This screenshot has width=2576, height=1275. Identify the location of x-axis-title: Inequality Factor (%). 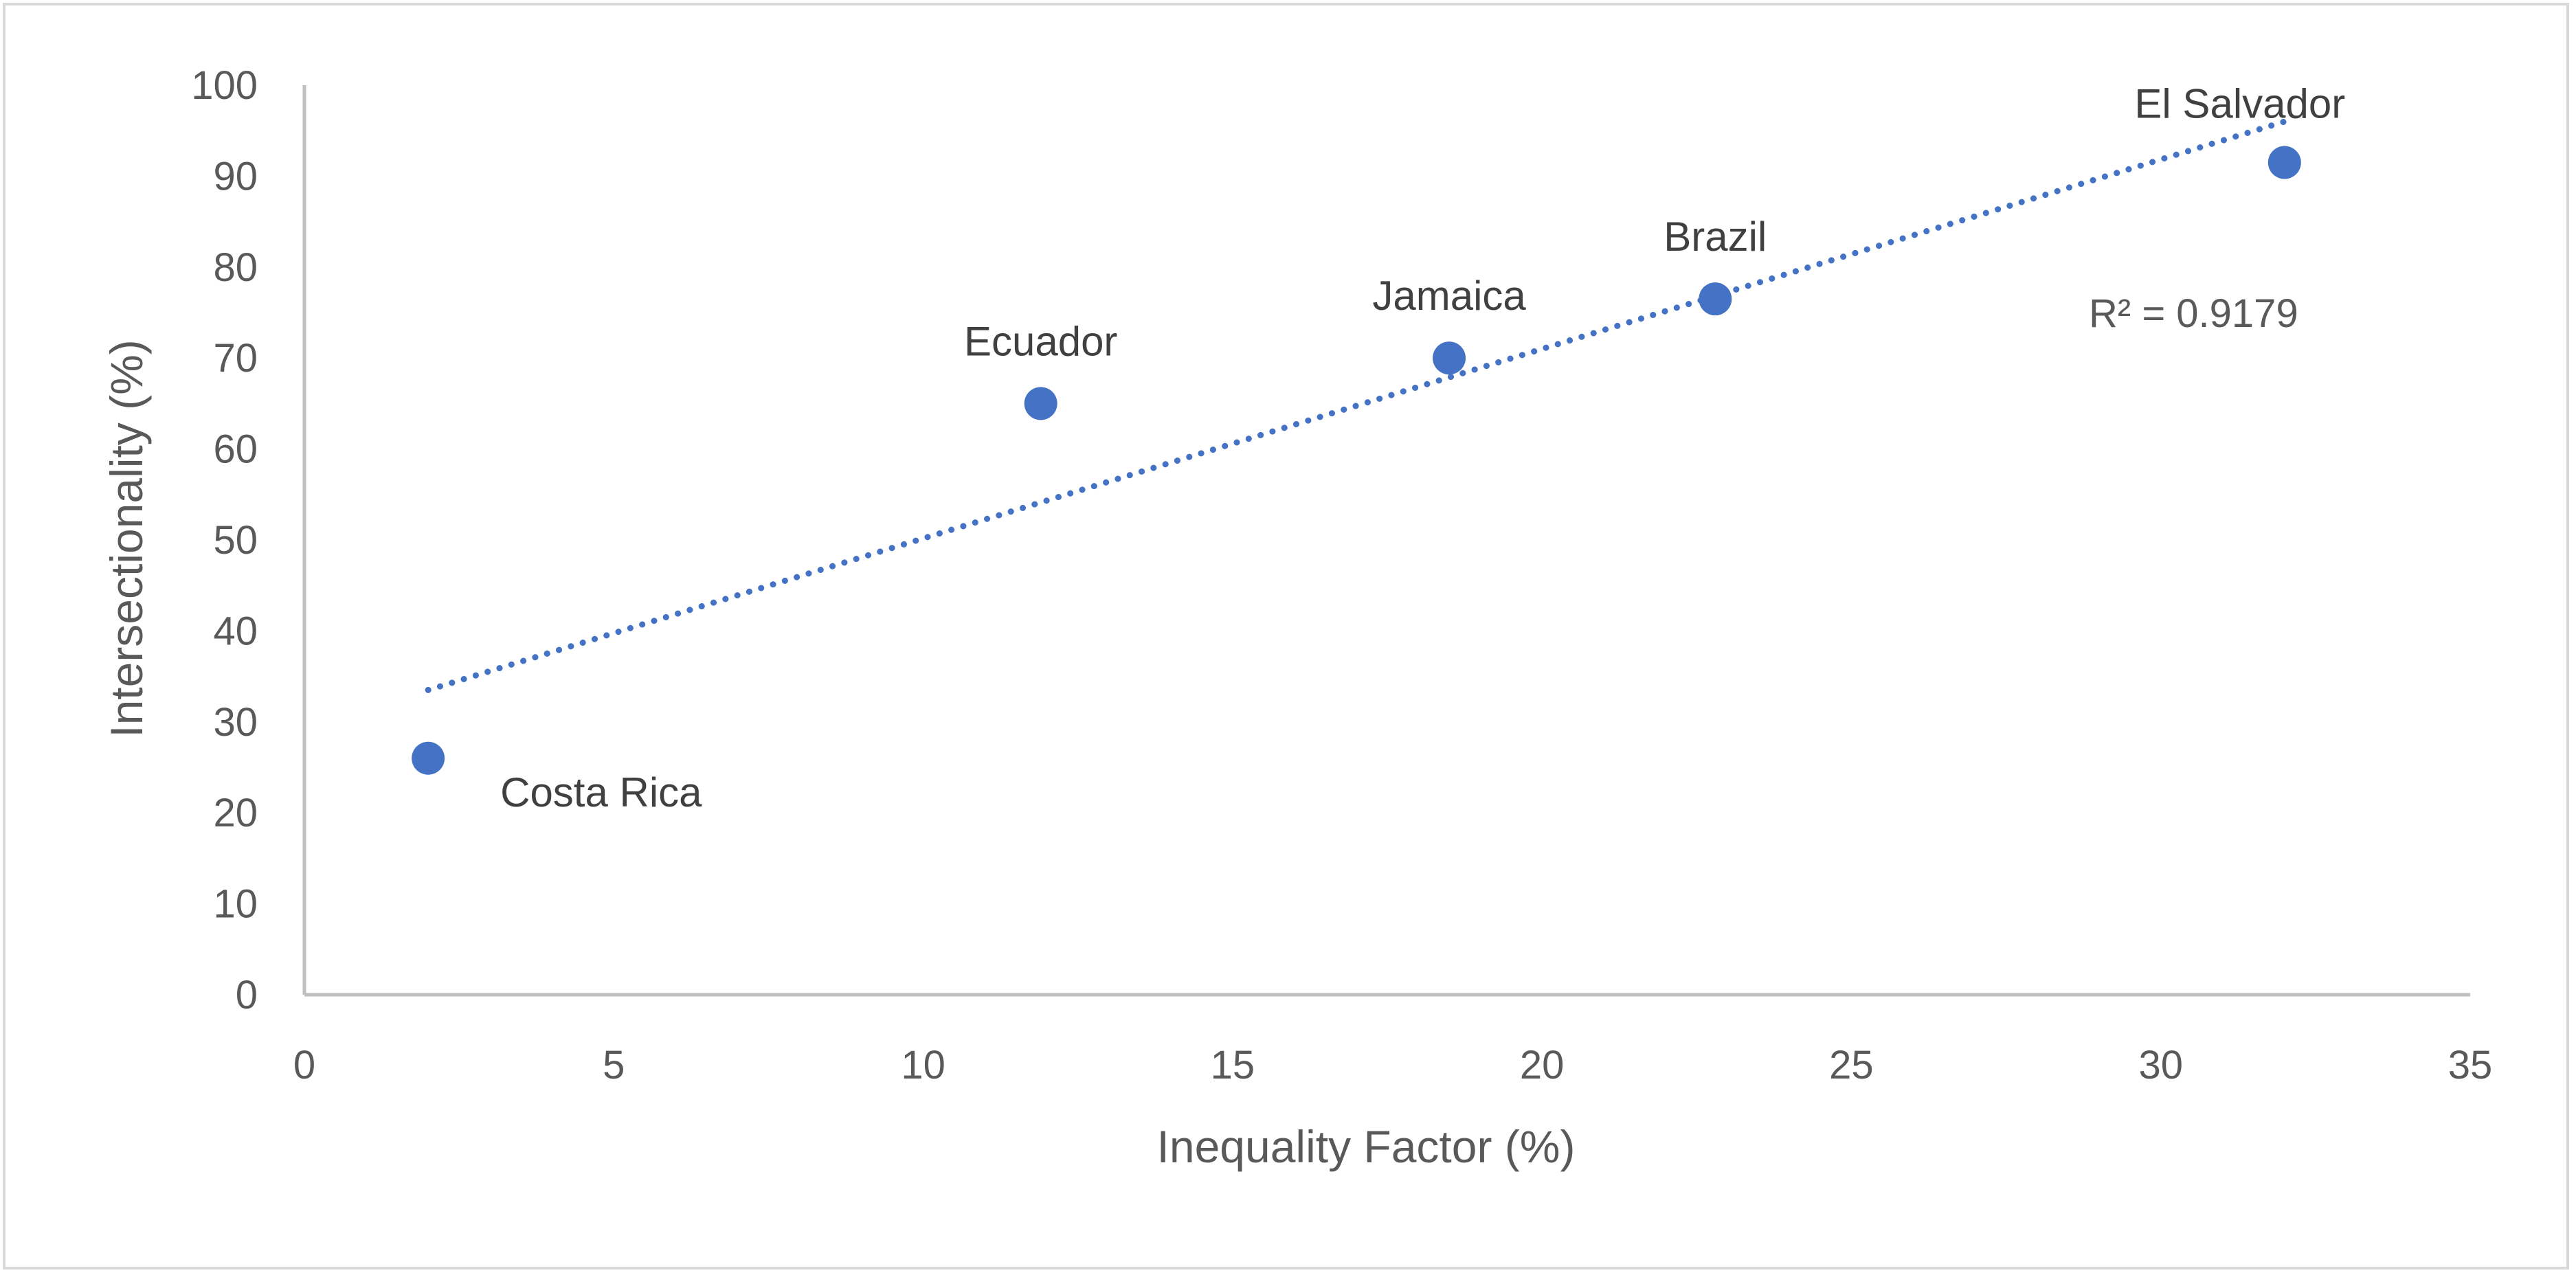
(1366, 1146).